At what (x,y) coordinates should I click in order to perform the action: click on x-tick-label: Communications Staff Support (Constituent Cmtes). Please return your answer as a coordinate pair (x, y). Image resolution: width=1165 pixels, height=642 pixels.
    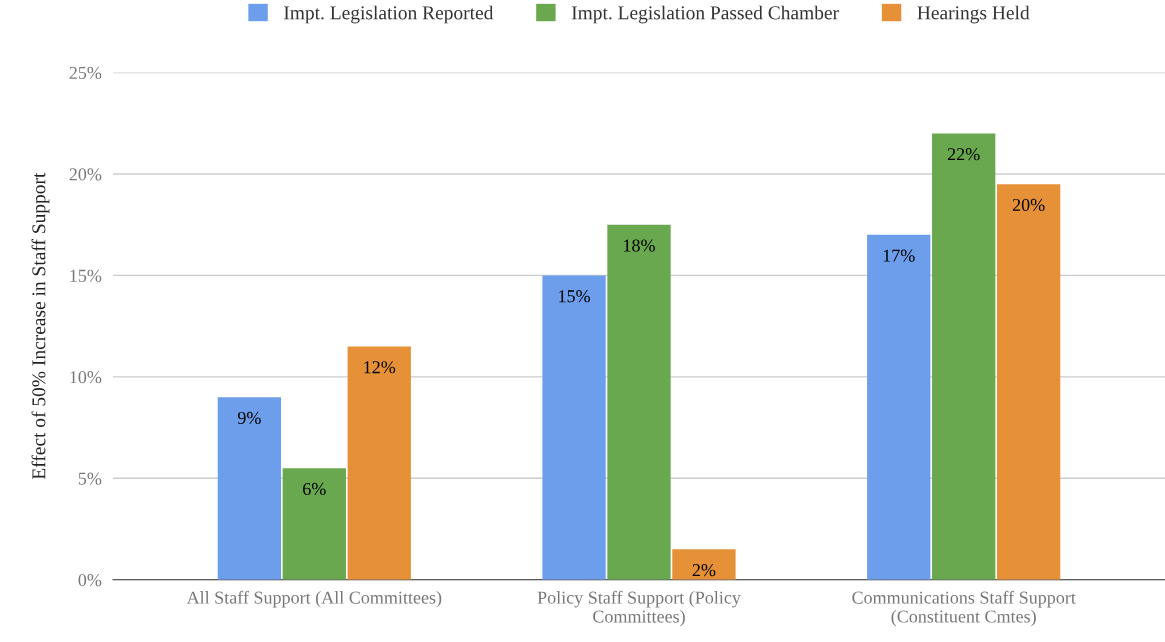
    Looking at the image, I should click on (964, 608).